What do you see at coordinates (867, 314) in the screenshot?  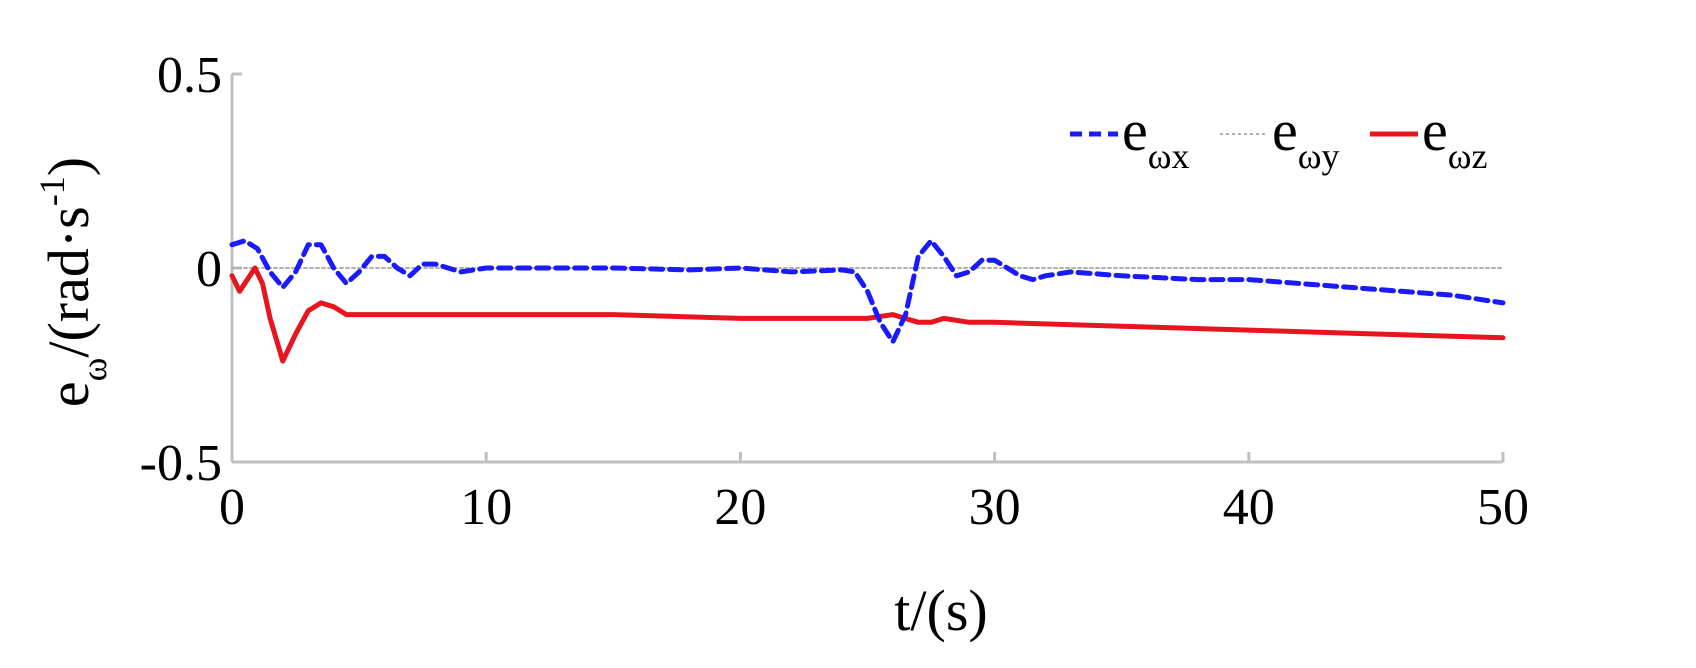 I see `series-line-omega-z` at bounding box center [867, 314].